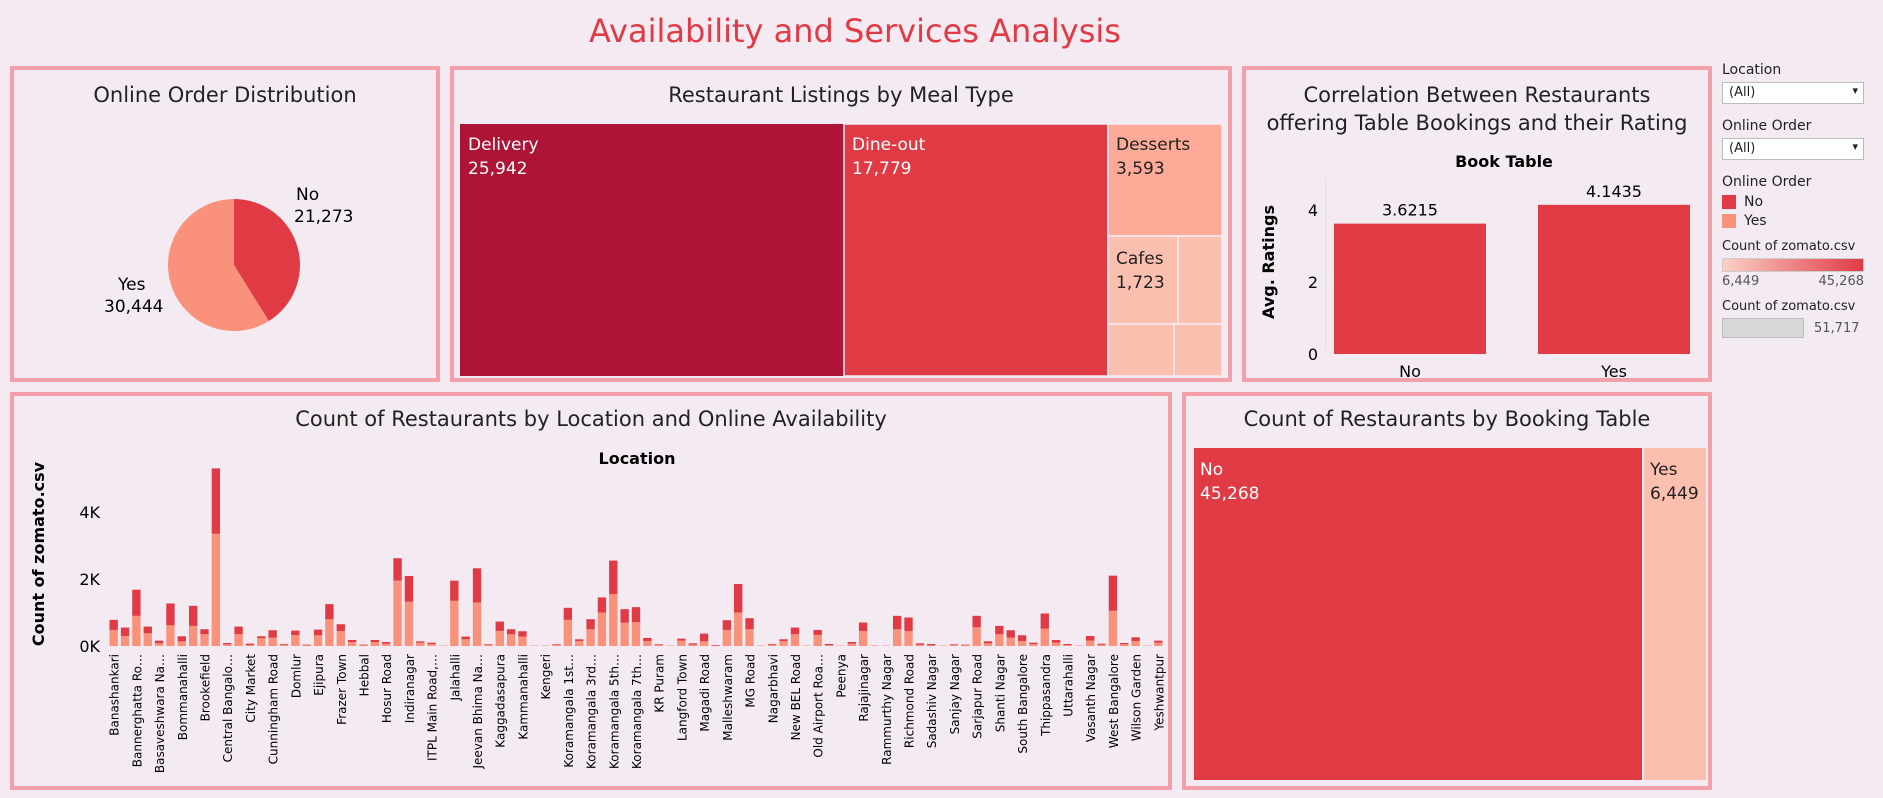 This screenshot has height=798, width=1883. Describe the element at coordinates (1797, 202) in the screenshot. I see `legend-item-no: No` at that location.